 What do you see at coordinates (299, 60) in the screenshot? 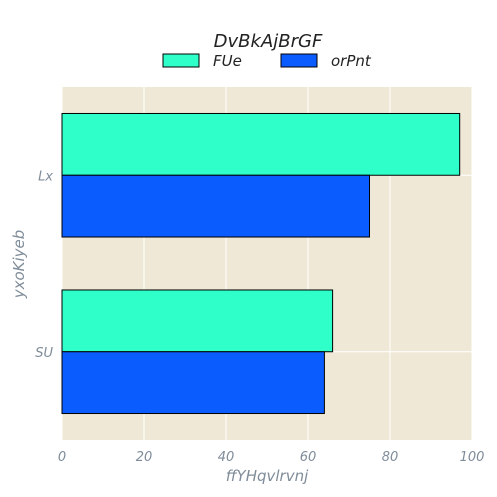
I see `legend-swatch-orpnt` at bounding box center [299, 60].